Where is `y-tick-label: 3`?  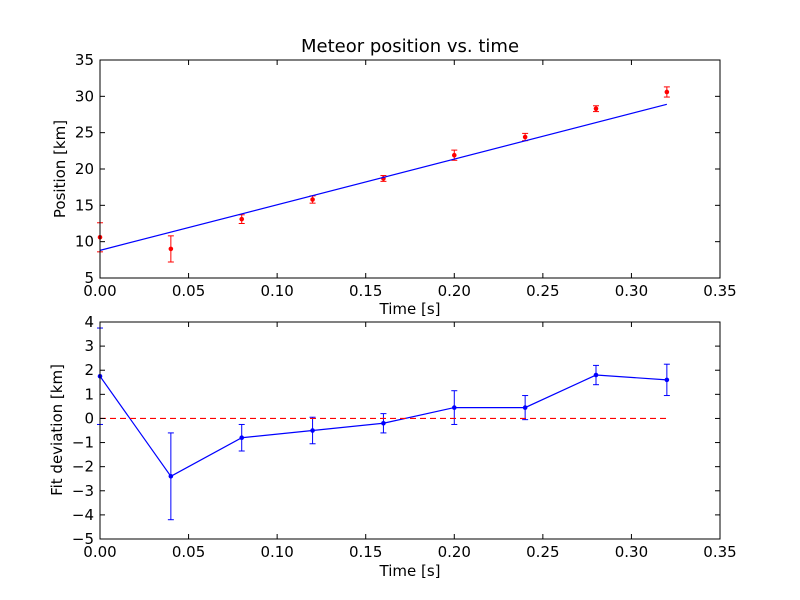
y-tick-label: 3 is located at coordinates (89, 346).